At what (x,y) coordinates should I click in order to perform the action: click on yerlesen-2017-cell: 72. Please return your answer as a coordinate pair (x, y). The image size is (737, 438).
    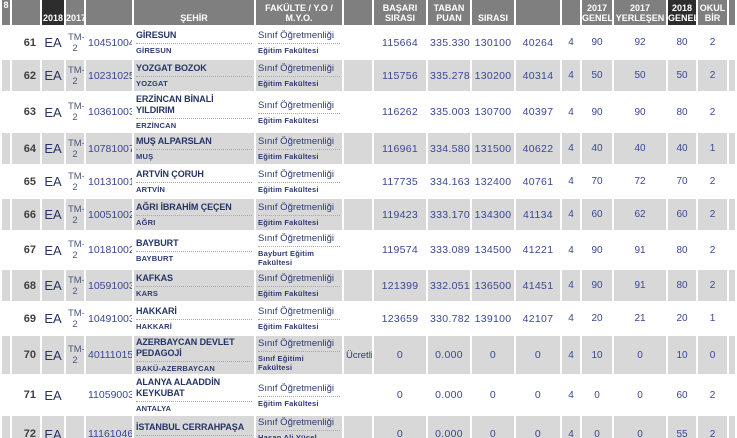
    Looking at the image, I should click on (640, 181).